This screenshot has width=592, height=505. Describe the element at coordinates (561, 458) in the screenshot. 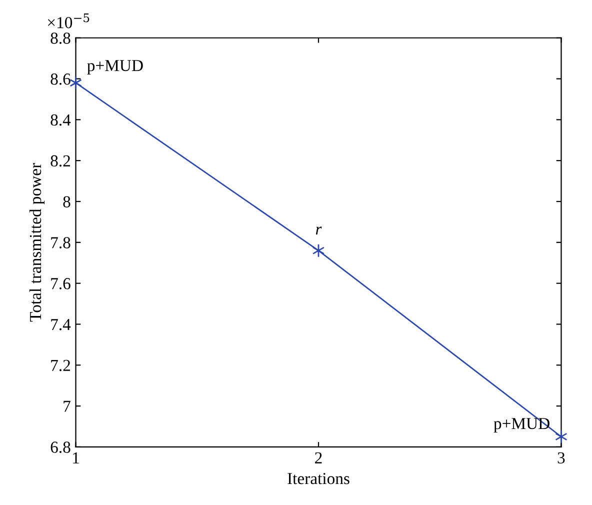

I see `x-tick-label: 3` at that location.